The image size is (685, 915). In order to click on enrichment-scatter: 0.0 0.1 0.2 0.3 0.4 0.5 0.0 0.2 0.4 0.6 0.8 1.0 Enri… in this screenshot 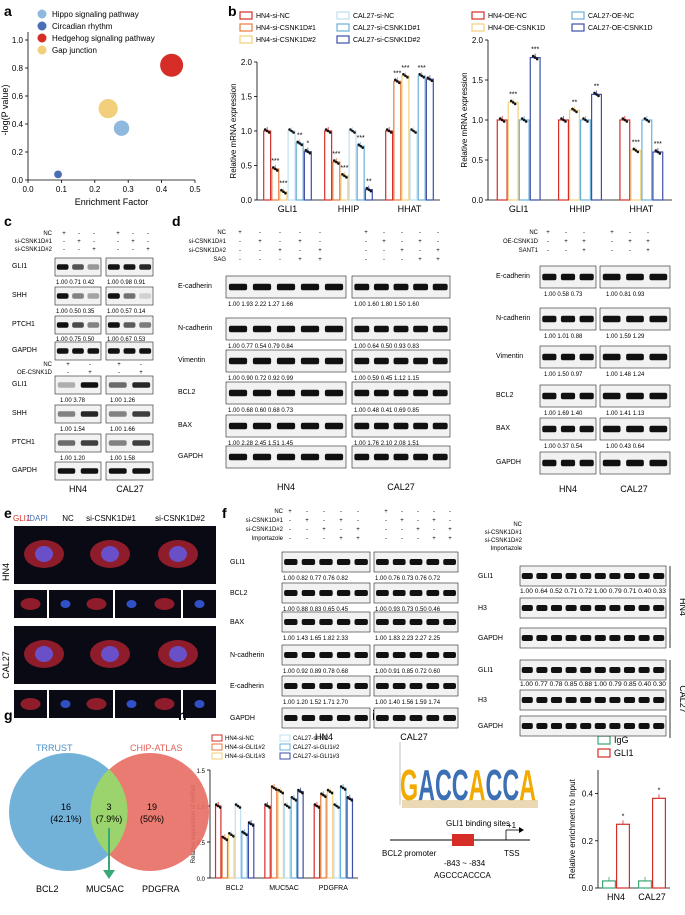, I will do `click(100, 108)`.